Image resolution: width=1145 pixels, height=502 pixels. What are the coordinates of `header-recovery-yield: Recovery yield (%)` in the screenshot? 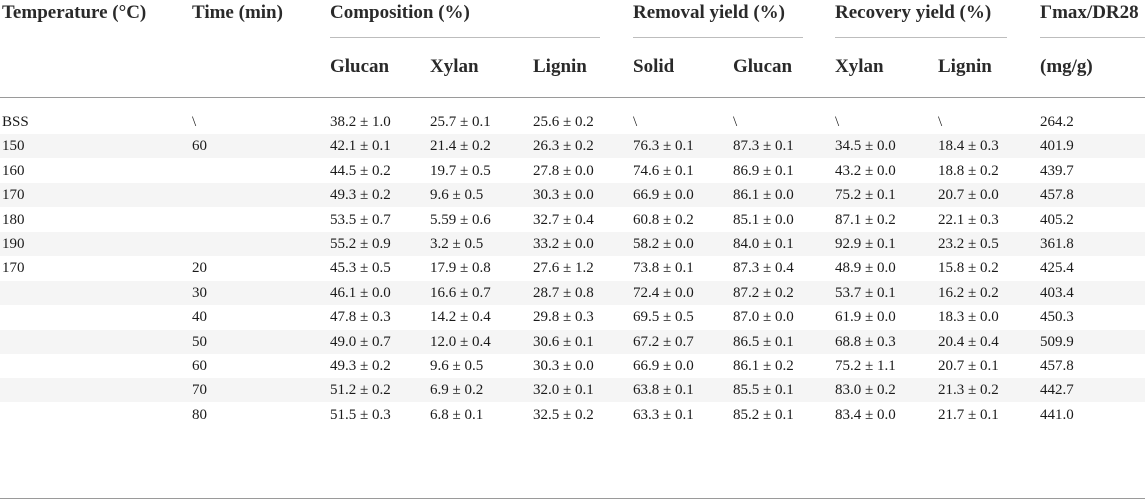 It's located at (913, 12).